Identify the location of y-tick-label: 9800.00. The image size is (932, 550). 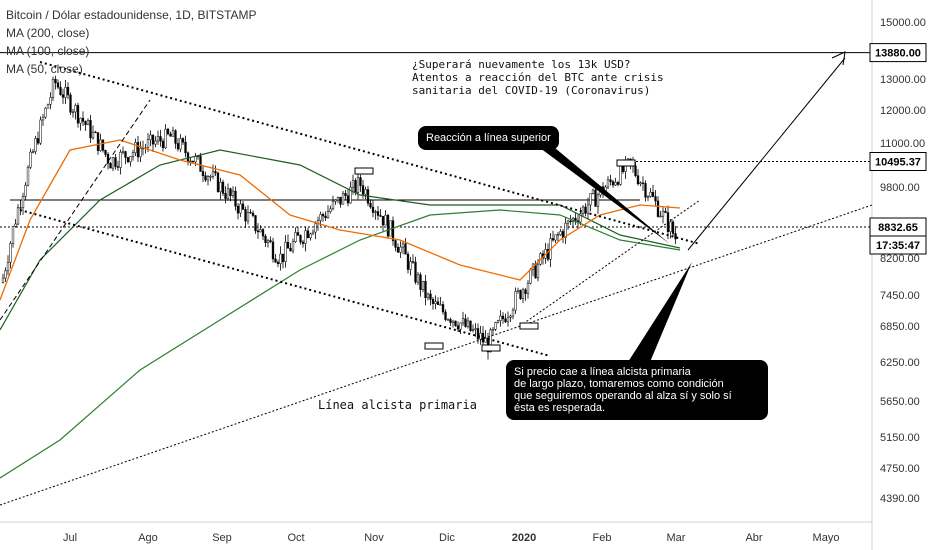
(900, 188).